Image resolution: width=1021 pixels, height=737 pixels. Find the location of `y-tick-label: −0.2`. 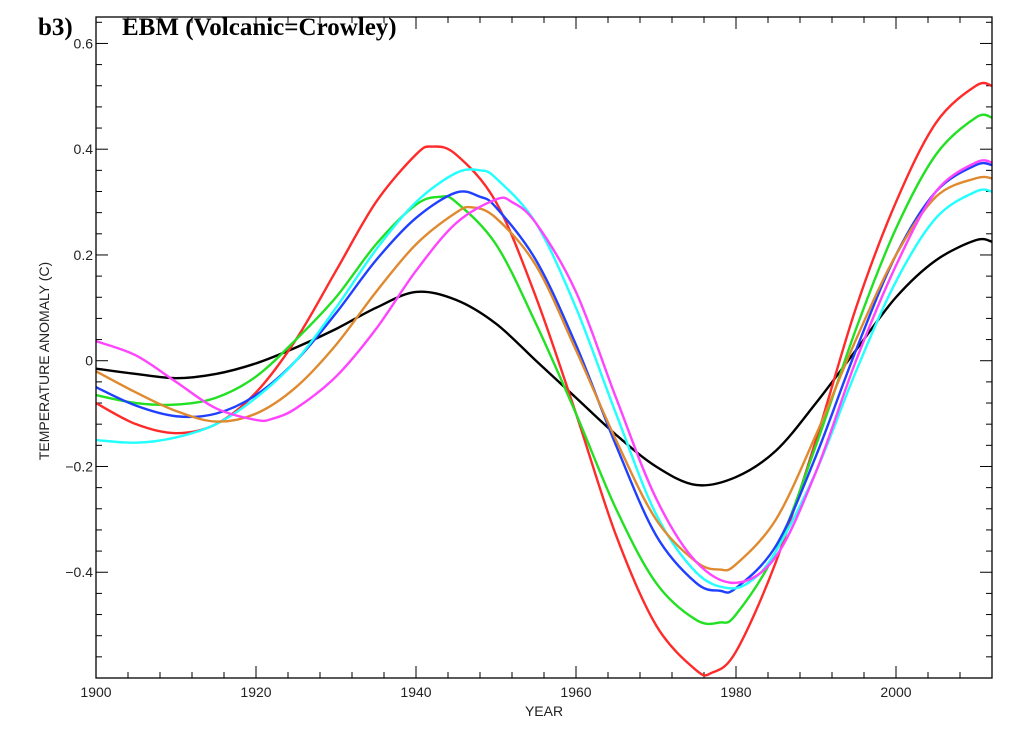

y-tick-label: −0.2 is located at coordinates (79, 466).